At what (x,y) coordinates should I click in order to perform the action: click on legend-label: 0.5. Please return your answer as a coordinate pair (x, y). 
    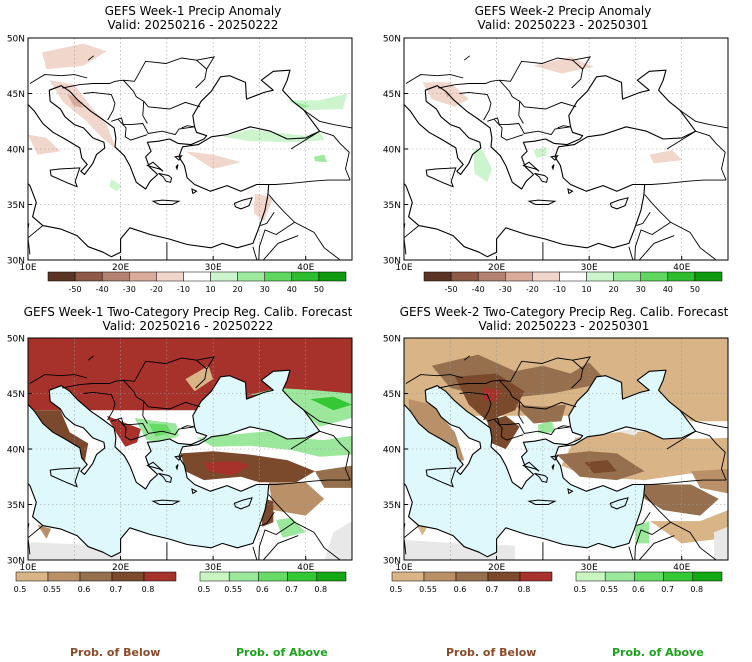
    Looking at the image, I should click on (580, 589).